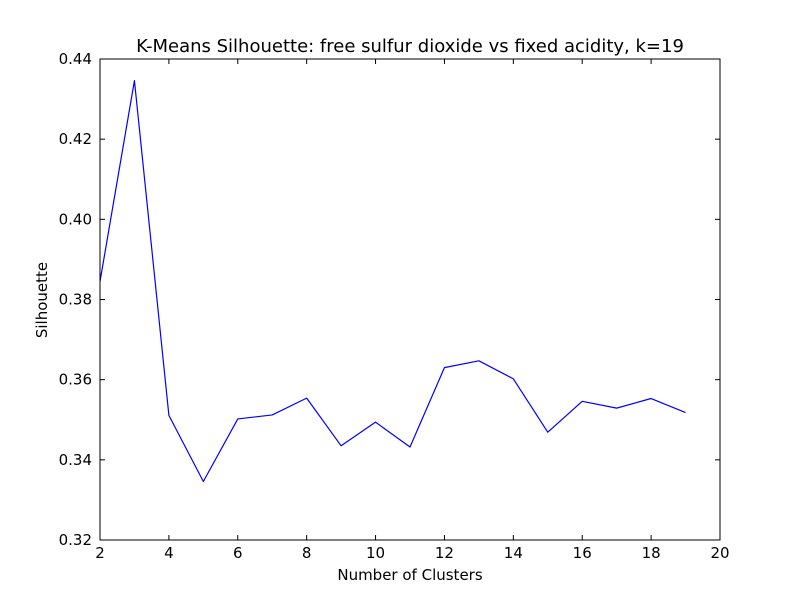 The height and width of the screenshot is (600, 800). What do you see at coordinates (75, 300) in the screenshot?
I see `y-tick-label: 0.38` at bounding box center [75, 300].